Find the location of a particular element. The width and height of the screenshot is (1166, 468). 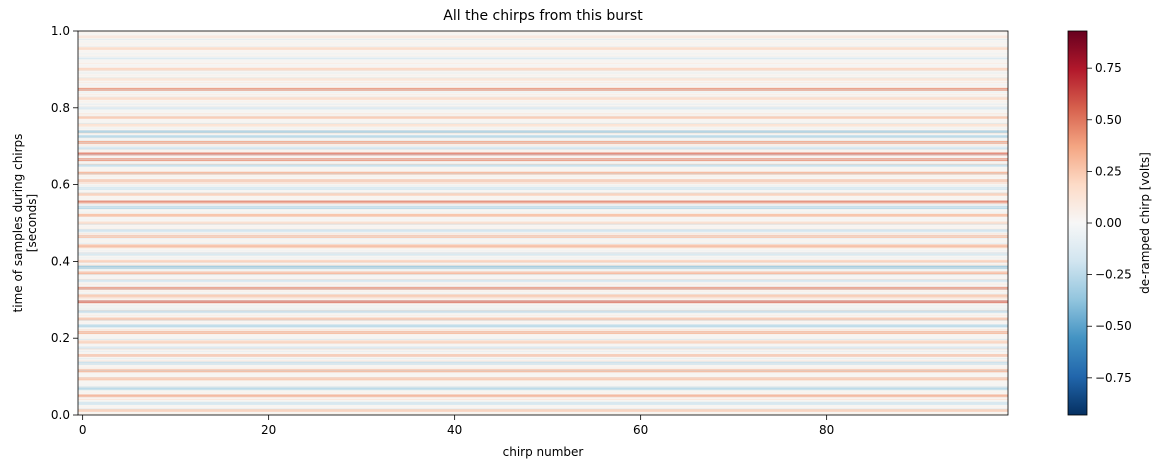

y-tick-label-5: 1.0 is located at coordinates (60, 31).